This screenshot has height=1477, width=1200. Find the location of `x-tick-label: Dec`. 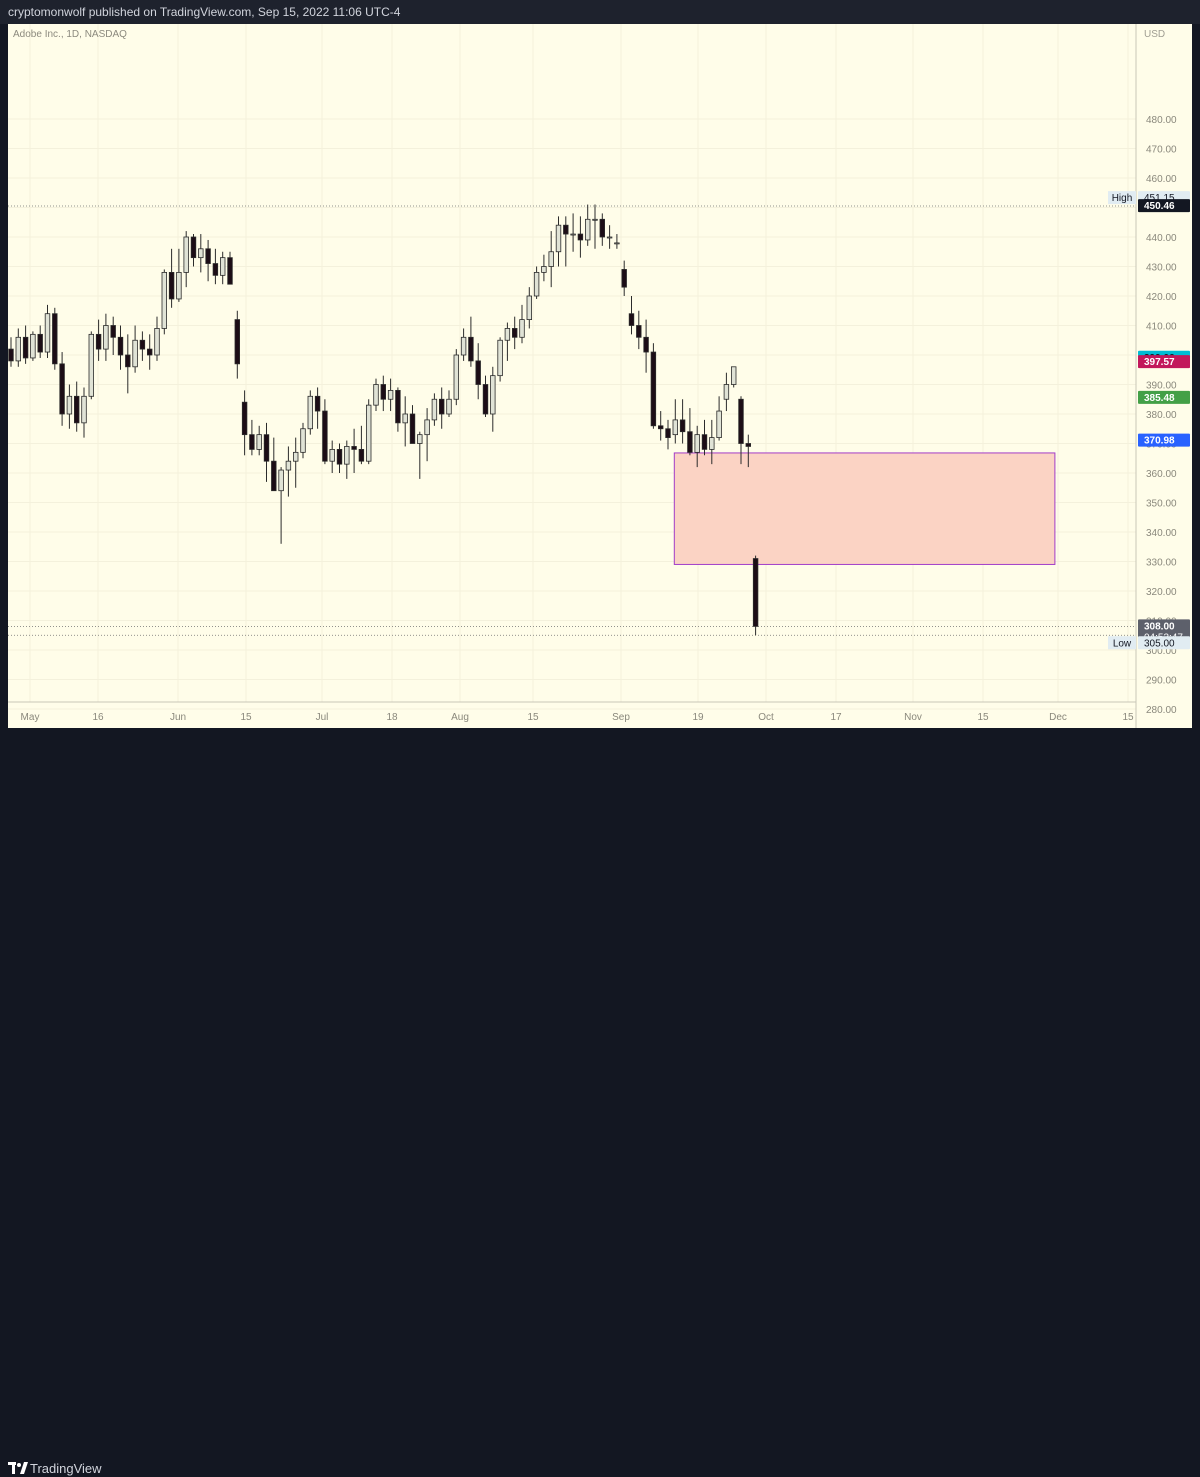

x-tick-label: Dec is located at coordinates (1058, 717).